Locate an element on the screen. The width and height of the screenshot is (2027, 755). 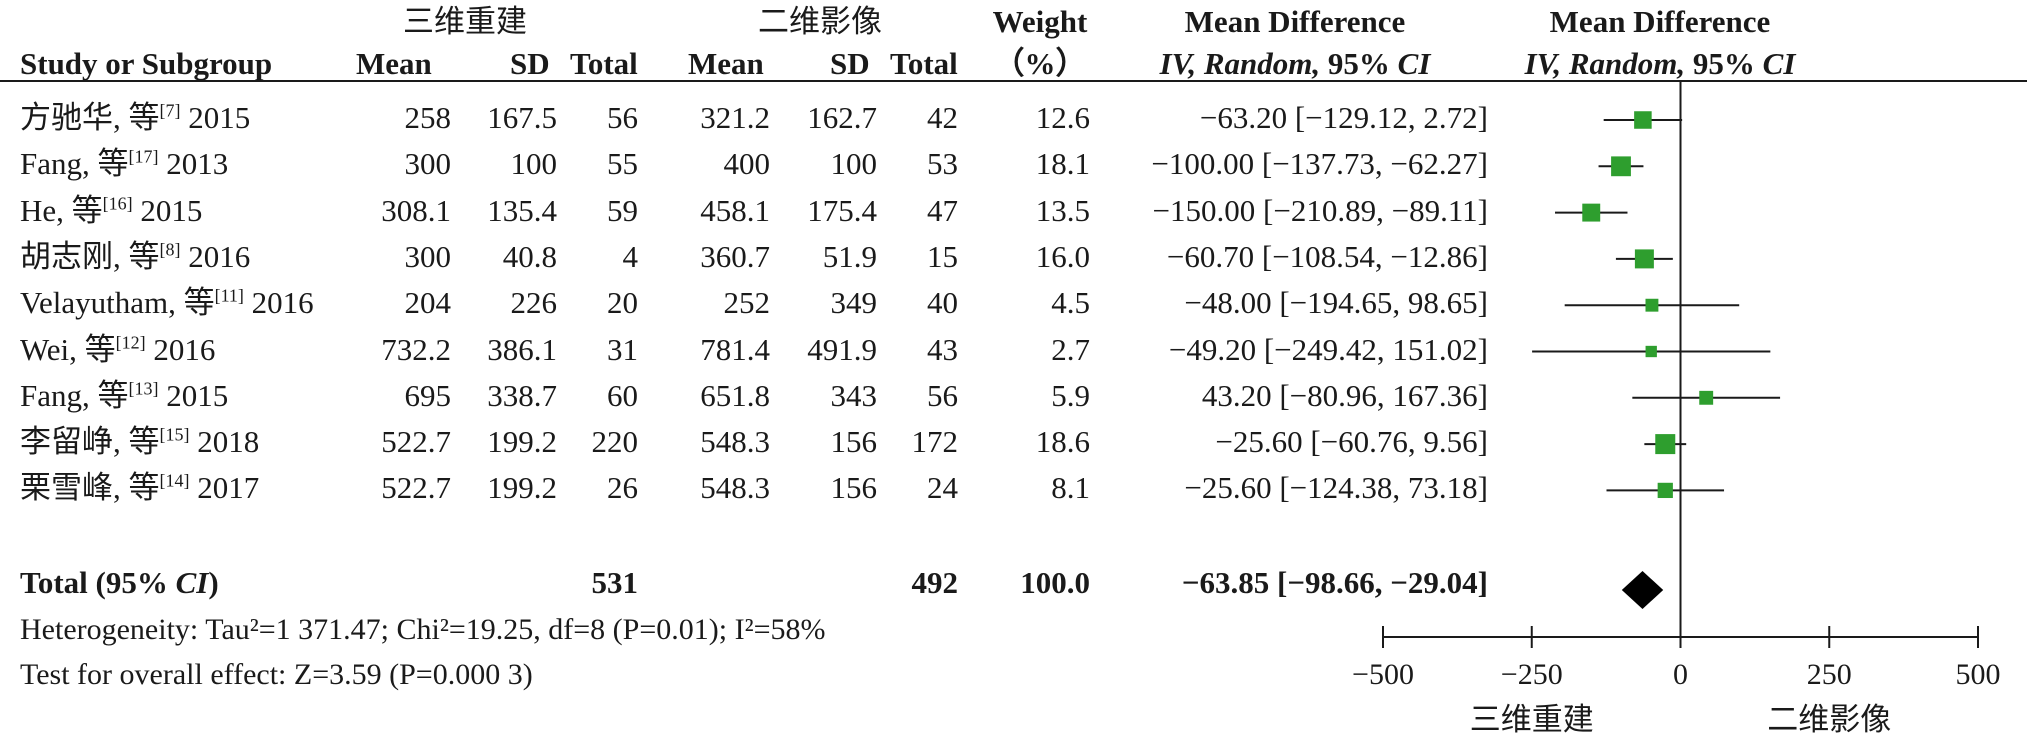
cell-mean2: 321.2 is located at coordinates (735, 117).